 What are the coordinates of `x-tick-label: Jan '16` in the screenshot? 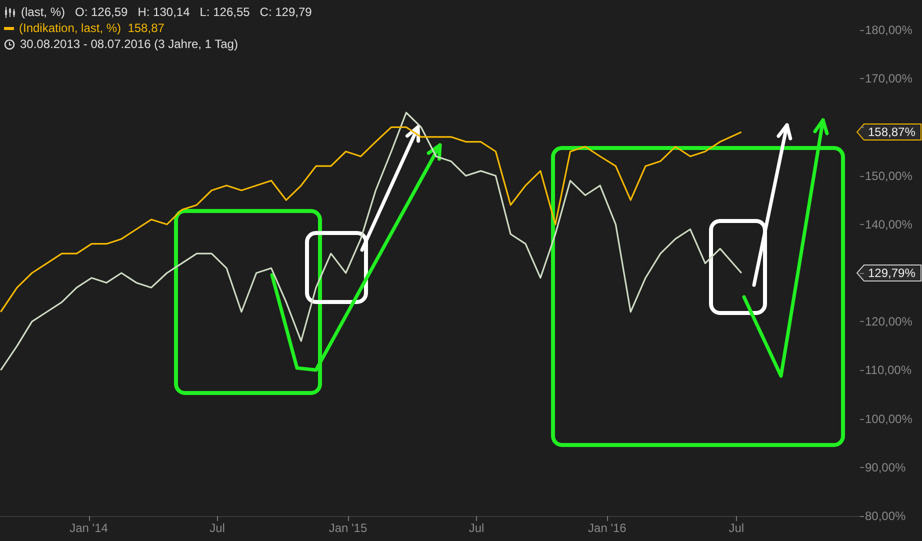 It's located at (607, 528).